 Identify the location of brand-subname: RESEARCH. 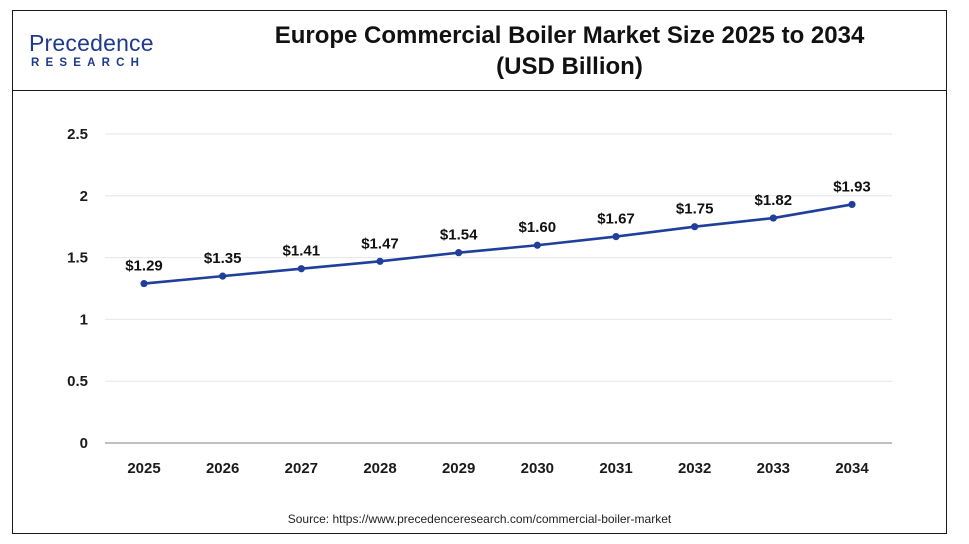
(88, 63).